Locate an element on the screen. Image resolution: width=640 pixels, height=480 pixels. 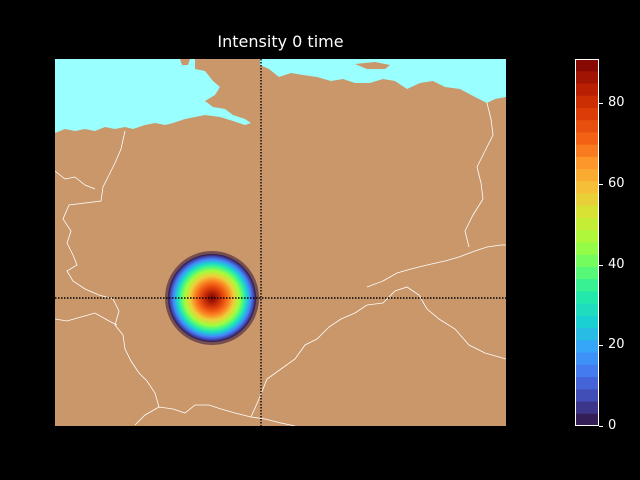
colorbar is located at coordinates (587, 242).